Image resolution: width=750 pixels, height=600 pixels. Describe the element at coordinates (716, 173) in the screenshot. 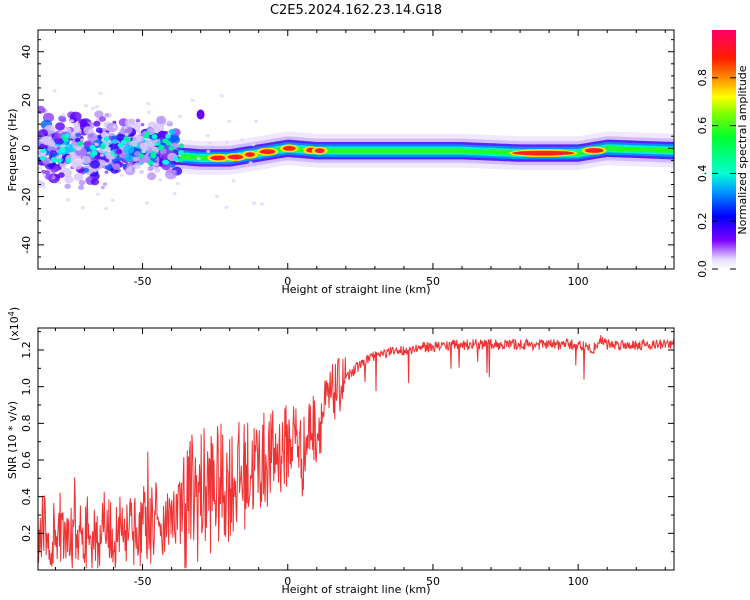

I see `colorbar-axis: 0.0 0.2 0.4 0.6 0.8` at that location.